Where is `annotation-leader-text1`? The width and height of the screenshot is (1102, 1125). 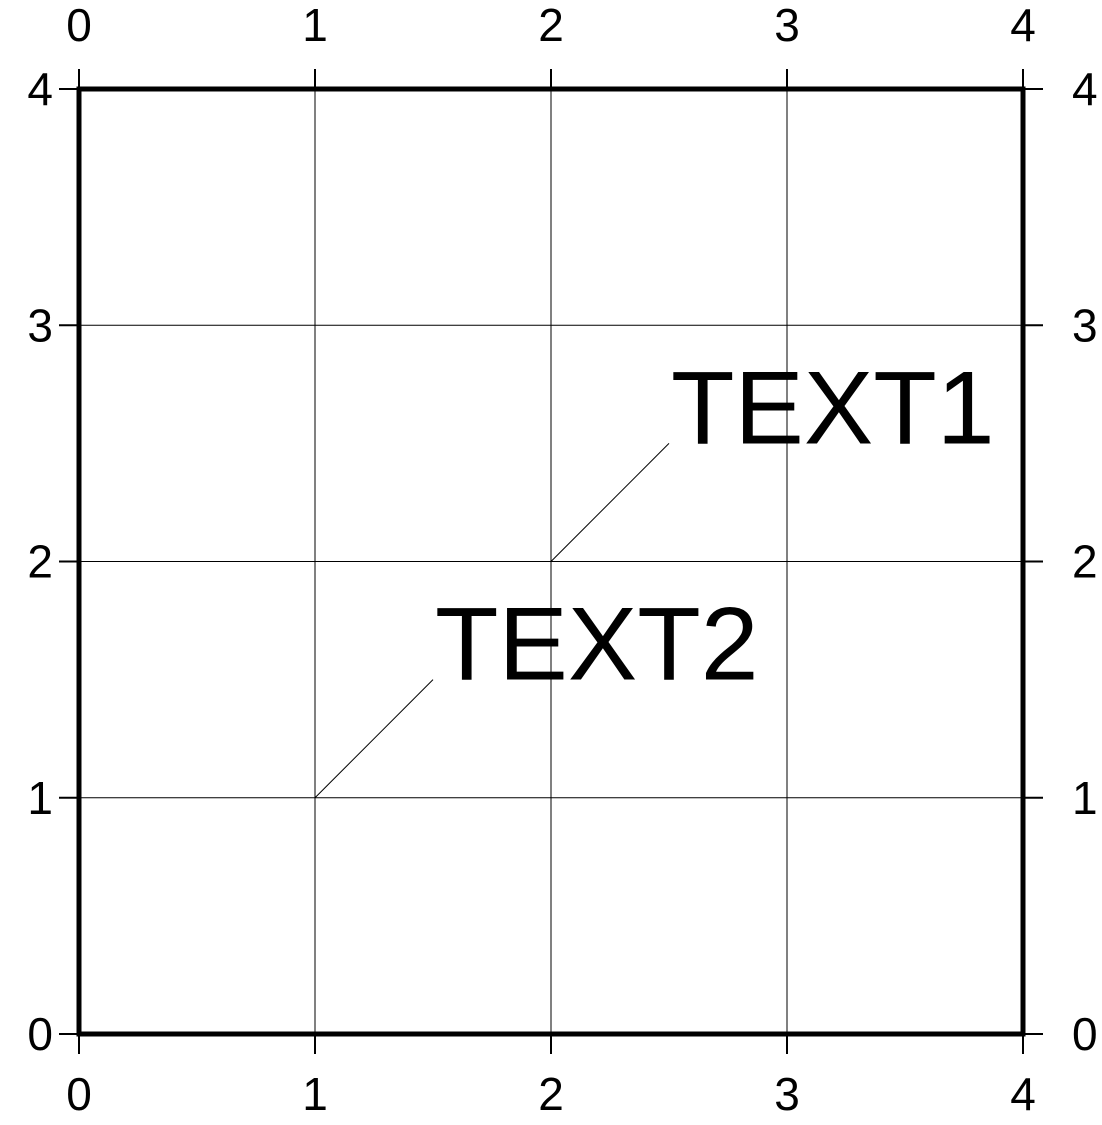 annotation-leader-text1 is located at coordinates (610, 502).